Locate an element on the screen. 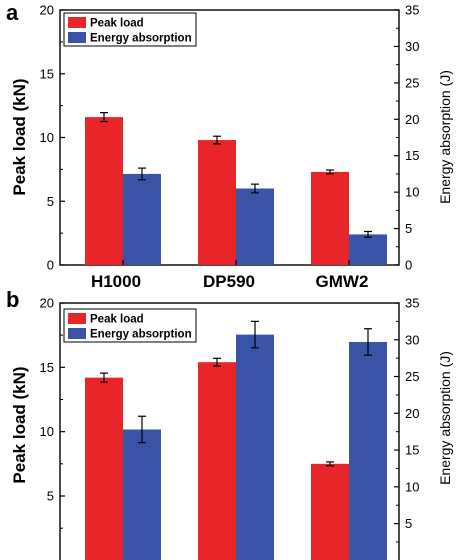 Image resolution: width=461 pixels, height=560 pixels. x-tick-label-h1000: H1000 is located at coordinates (116, 281).